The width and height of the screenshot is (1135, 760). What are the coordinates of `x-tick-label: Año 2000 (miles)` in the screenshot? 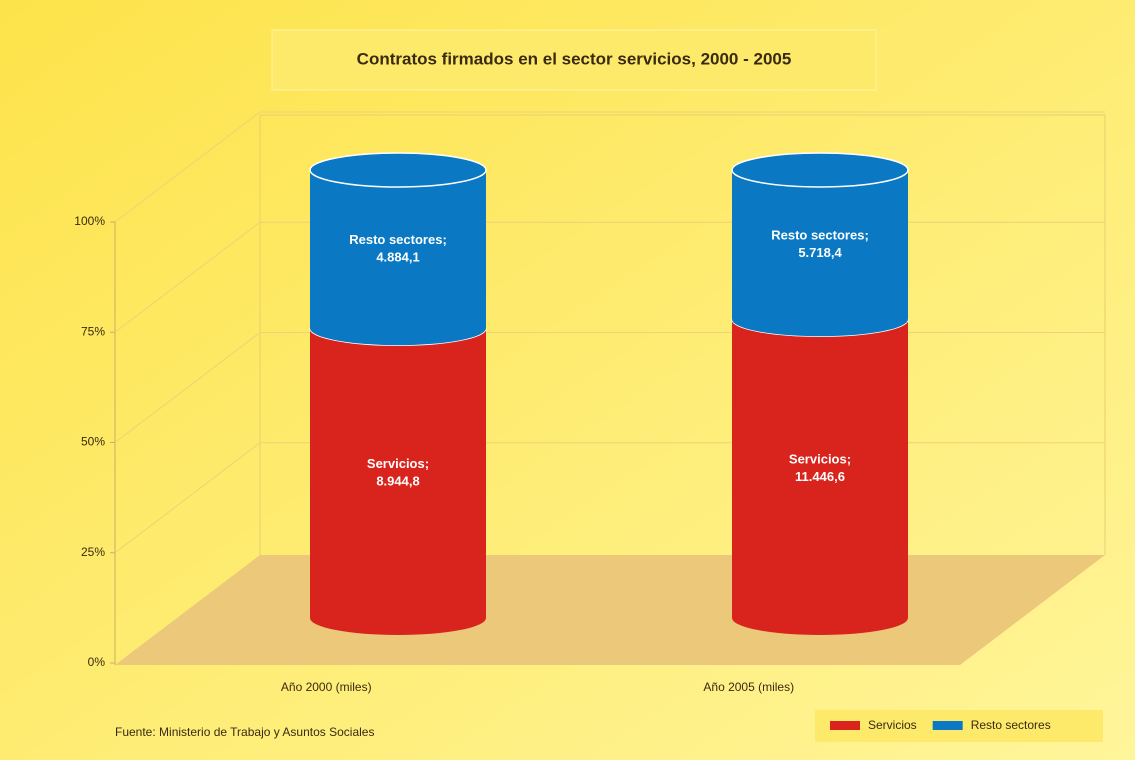 It's located at (326, 687).